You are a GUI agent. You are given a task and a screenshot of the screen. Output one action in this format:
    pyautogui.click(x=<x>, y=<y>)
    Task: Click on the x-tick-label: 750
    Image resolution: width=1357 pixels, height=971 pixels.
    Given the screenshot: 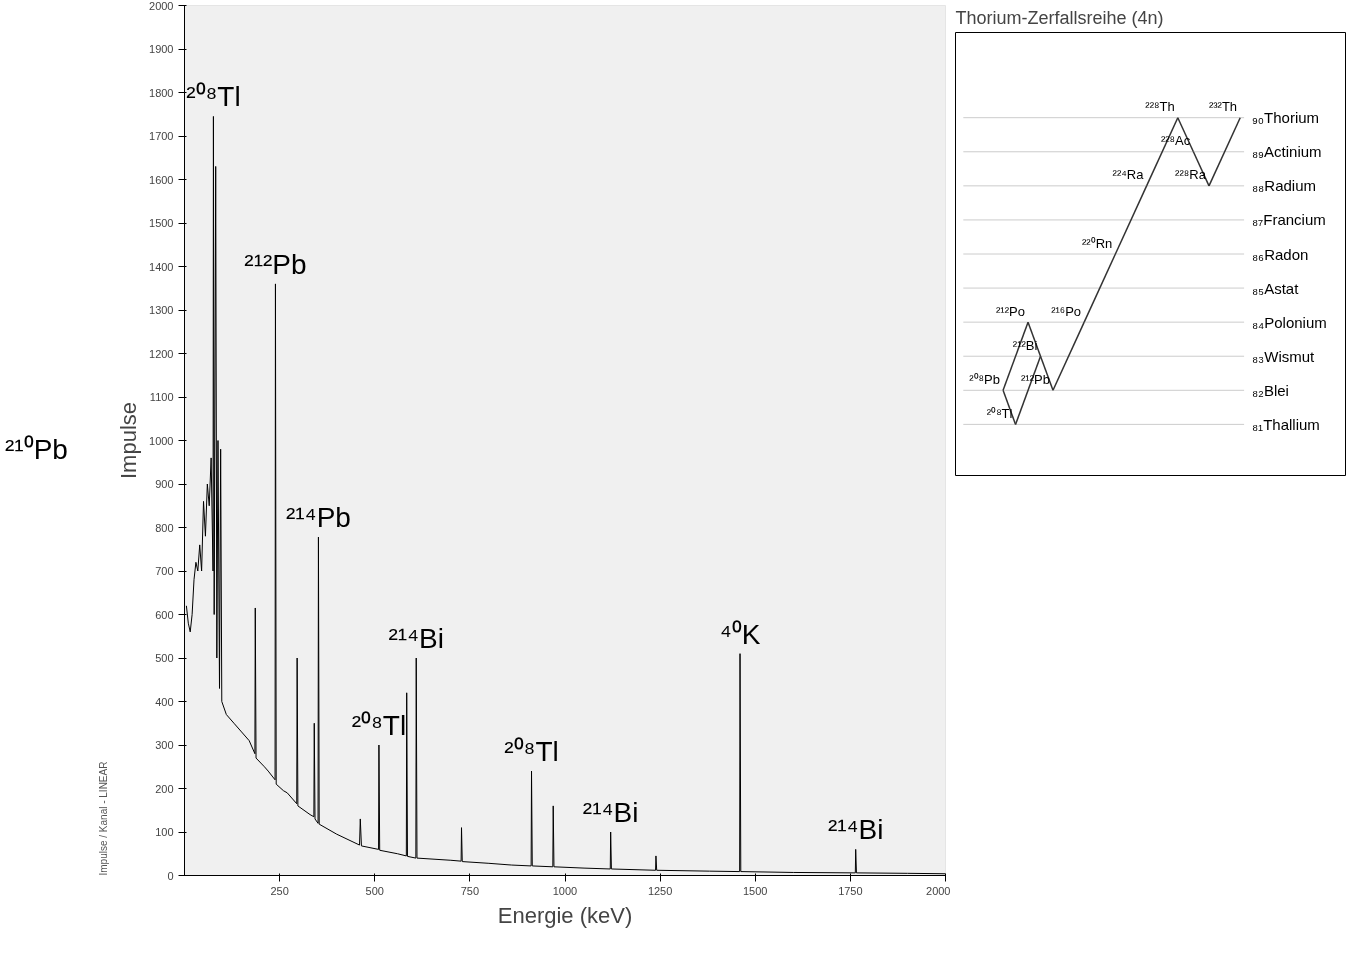 What is the action you would take?
    pyautogui.click(x=470, y=890)
    